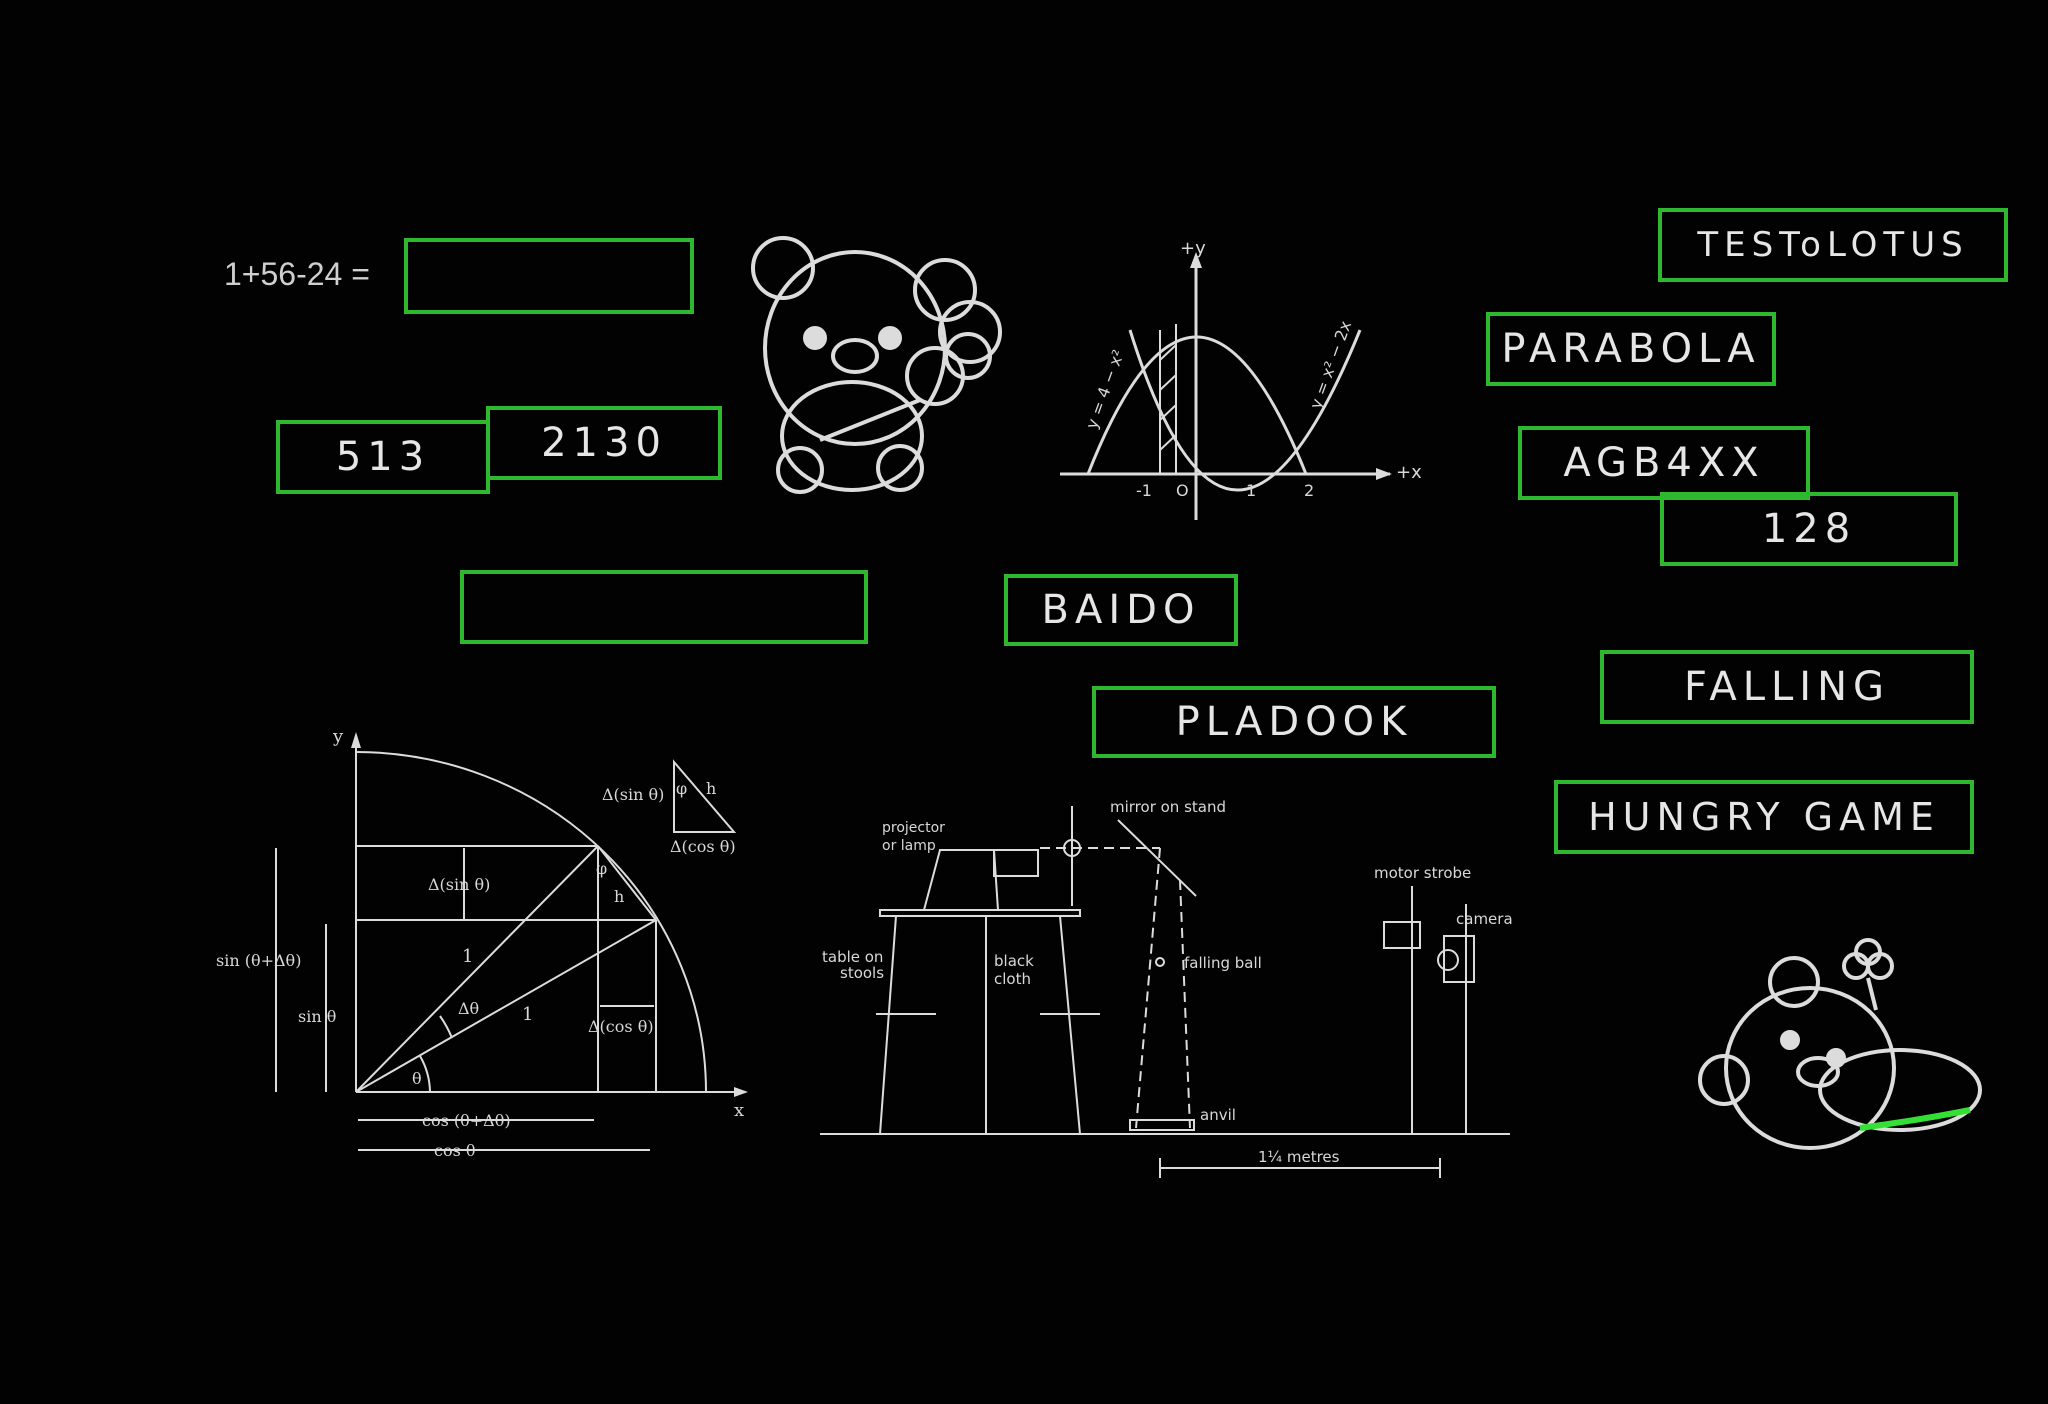 The image size is (2048, 1404). I want to click on app-falling-ball: falling ball, so click(1223, 963).